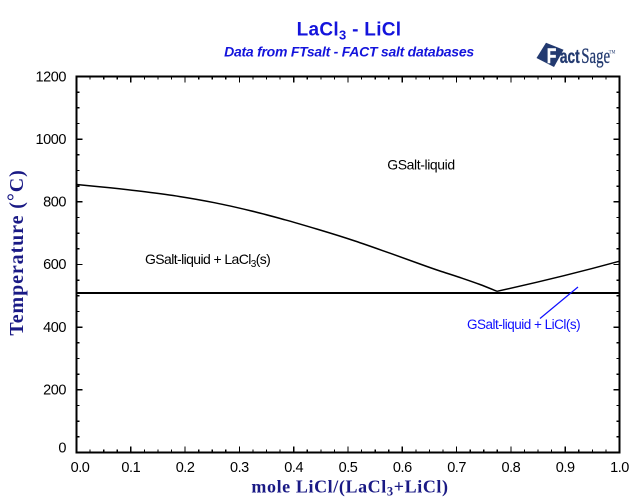  What do you see at coordinates (239, 468) in the screenshot?
I see `svg-text: 0.3` at bounding box center [239, 468].